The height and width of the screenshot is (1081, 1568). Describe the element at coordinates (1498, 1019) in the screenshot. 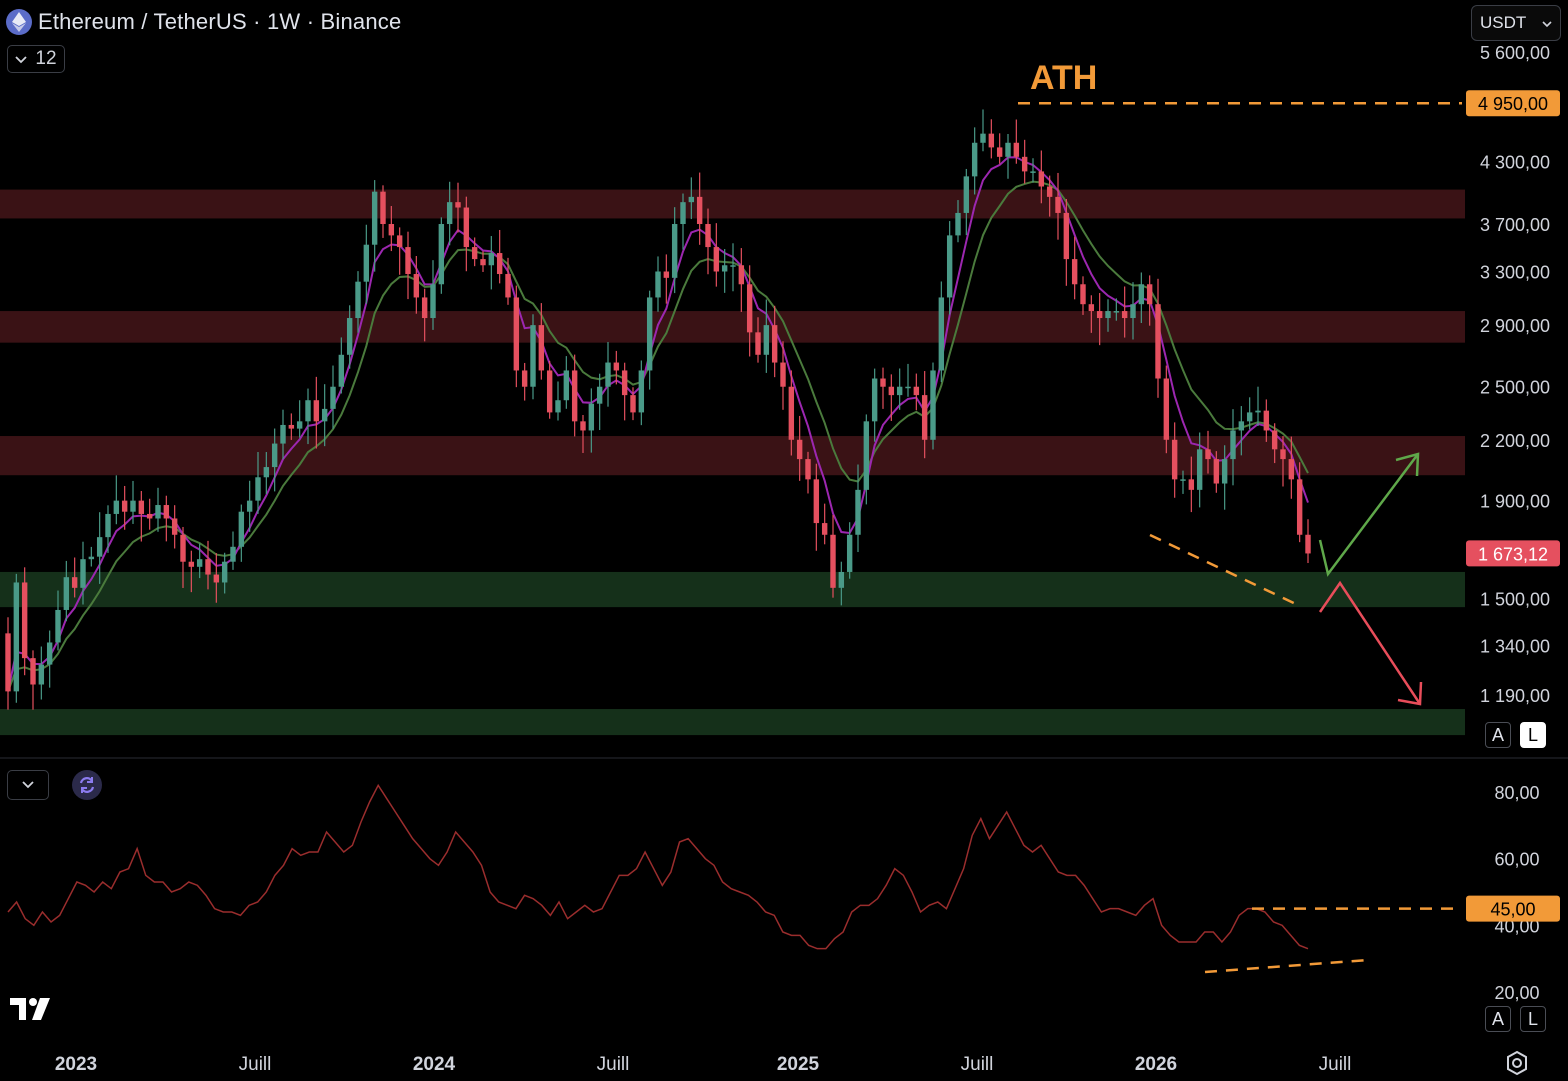

I see `rsi-auto-scale-button: A` at that location.